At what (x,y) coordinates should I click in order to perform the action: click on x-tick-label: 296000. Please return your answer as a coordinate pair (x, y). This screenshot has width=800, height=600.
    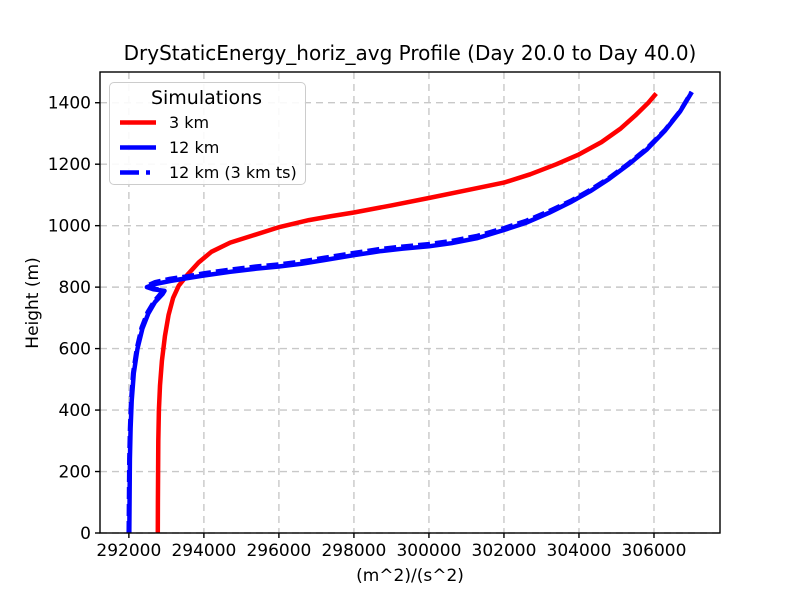
    Looking at the image, I should click on (278, 551).